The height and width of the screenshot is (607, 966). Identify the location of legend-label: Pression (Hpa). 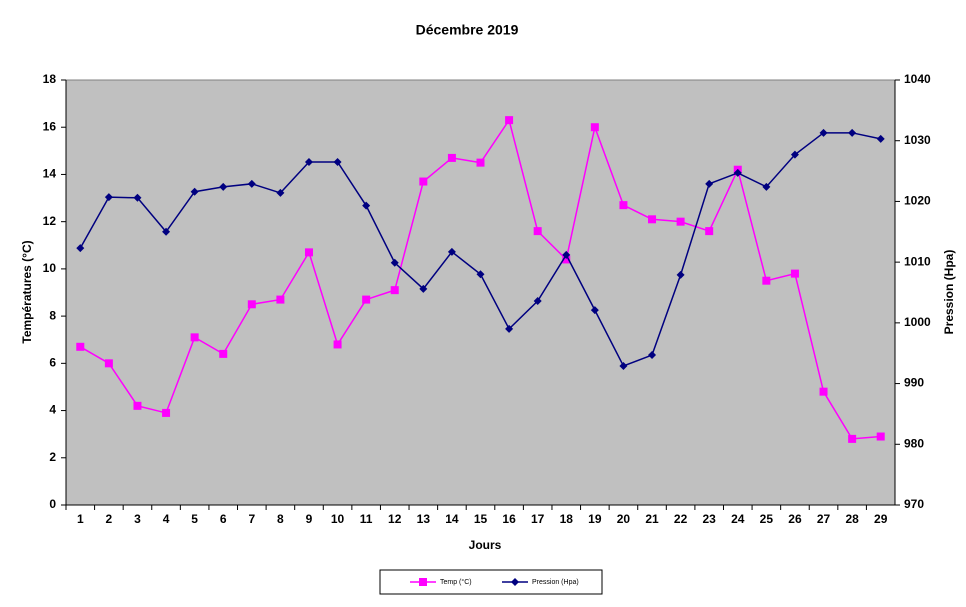
(555, 582).